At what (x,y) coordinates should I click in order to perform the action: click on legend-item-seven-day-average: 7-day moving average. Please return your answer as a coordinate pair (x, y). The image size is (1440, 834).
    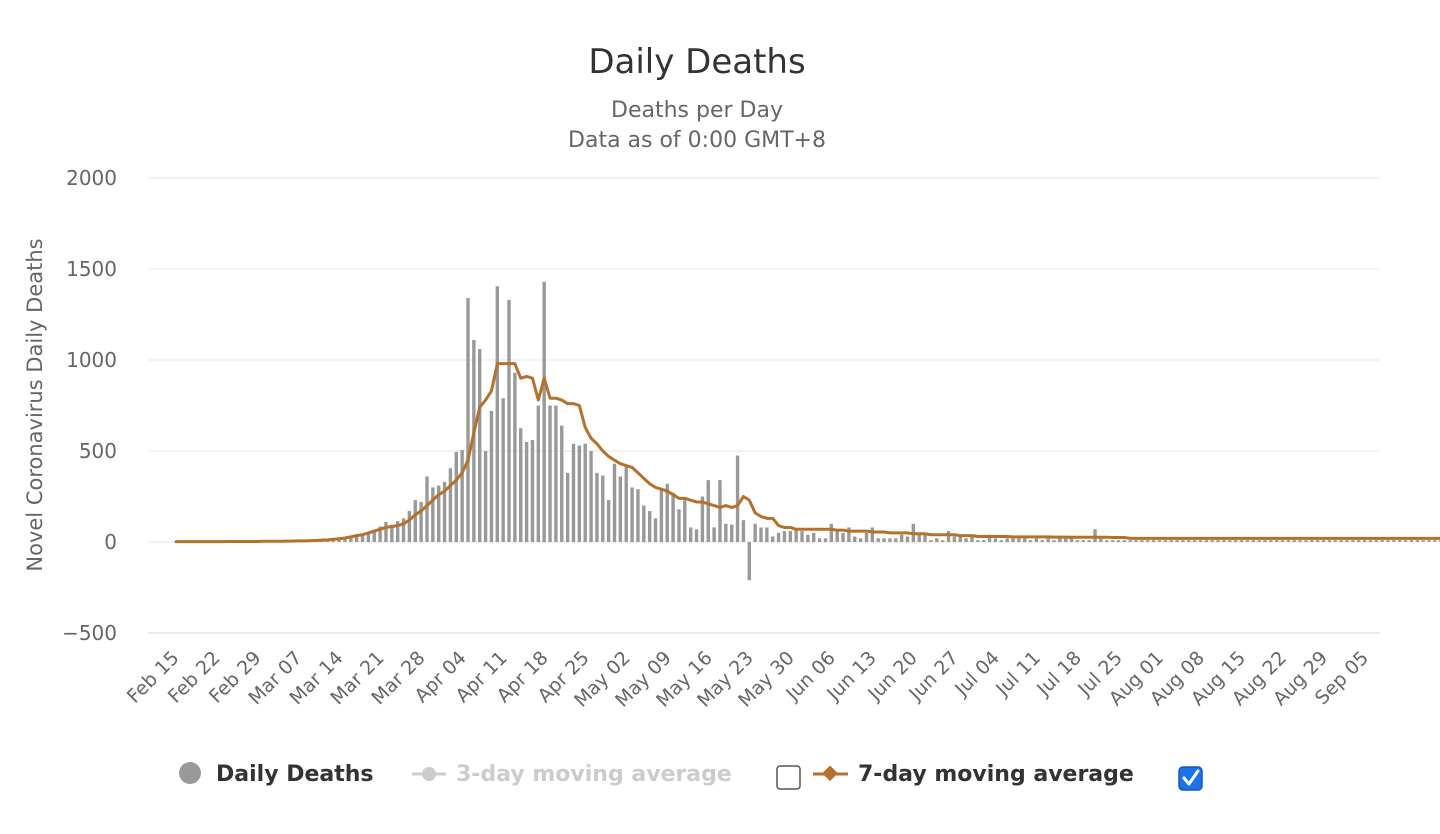
    Looking at the image, I should click on (1008, 776).